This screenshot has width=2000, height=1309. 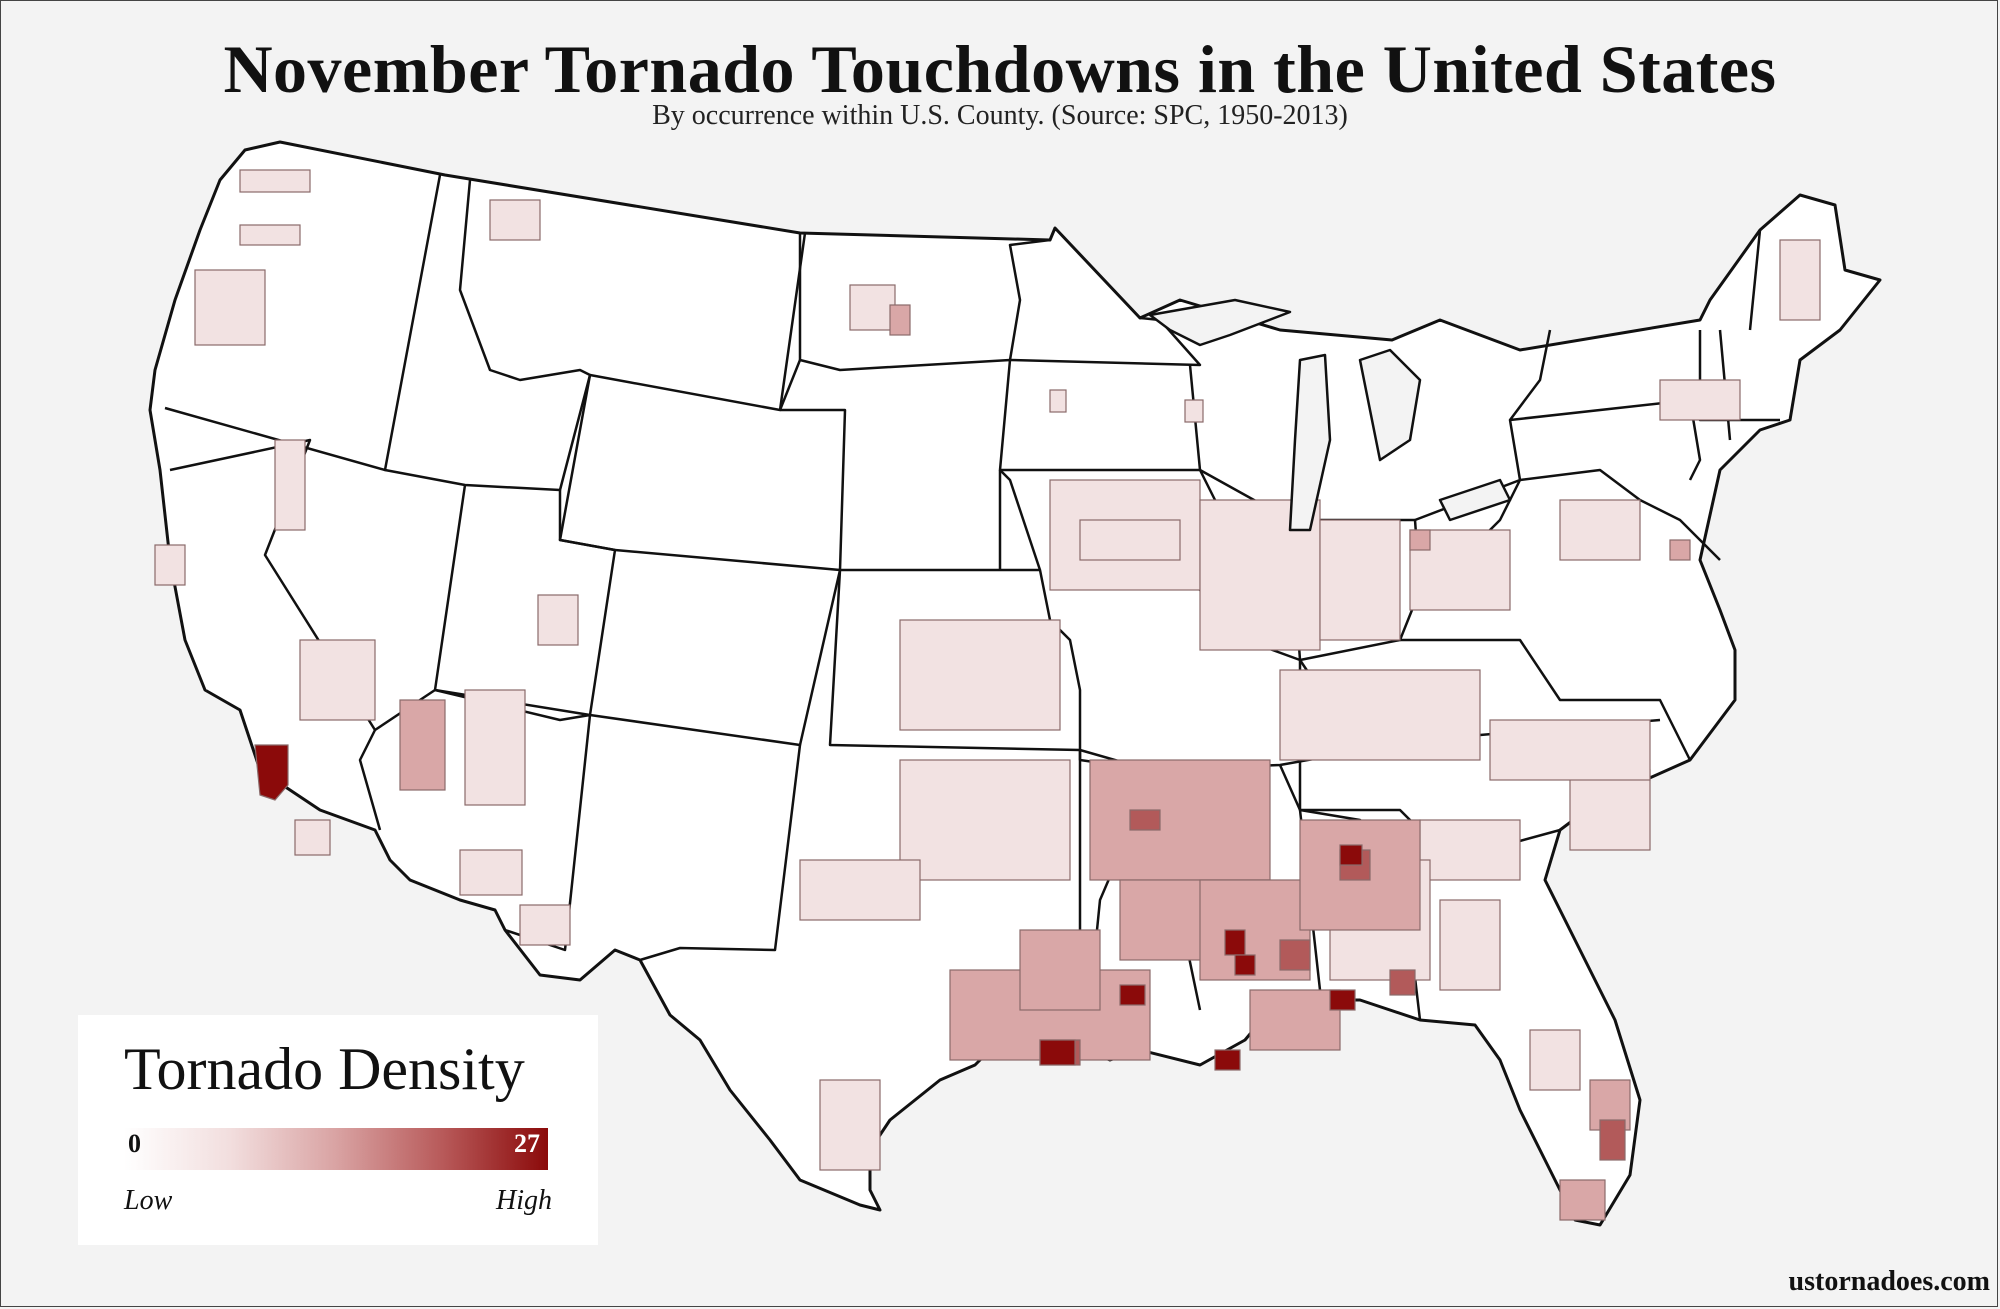 What do you see at coordinates (336, 1149) in the screenshot?
I see `legend-color-ramp` at bounding box center [336, 1149].